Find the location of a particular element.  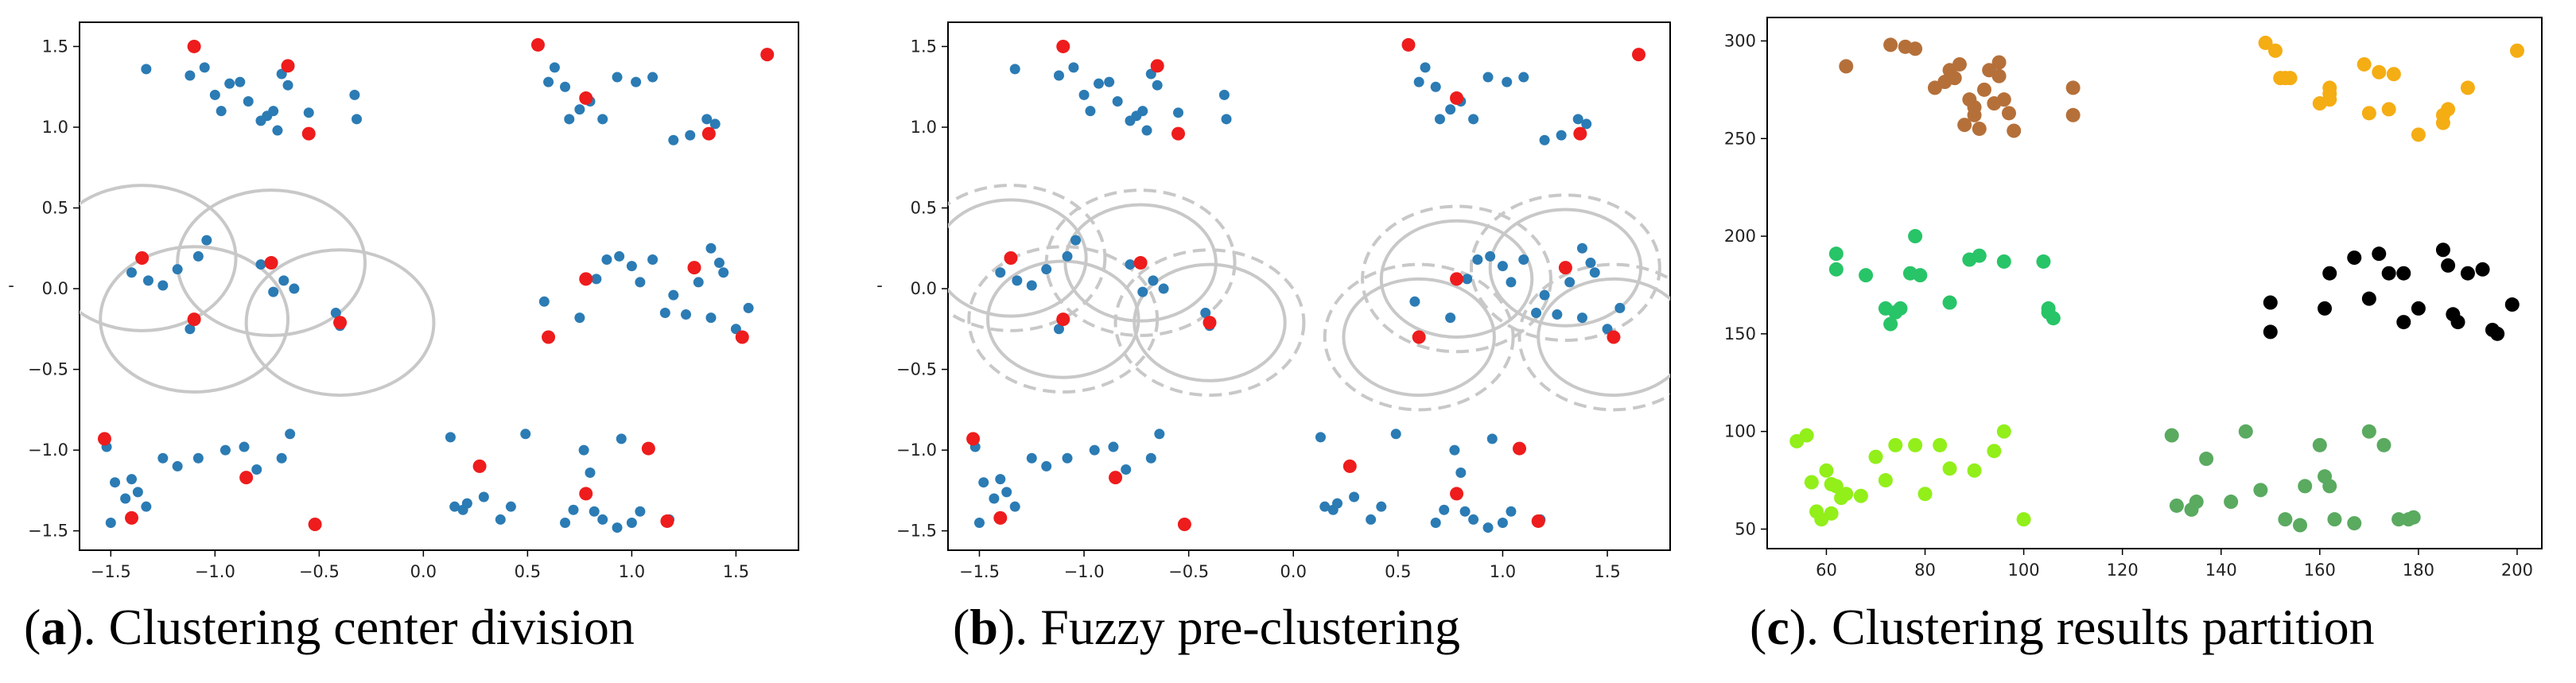

b-xtick-label-4: 0.5 is located at coordinates (1398, 571).